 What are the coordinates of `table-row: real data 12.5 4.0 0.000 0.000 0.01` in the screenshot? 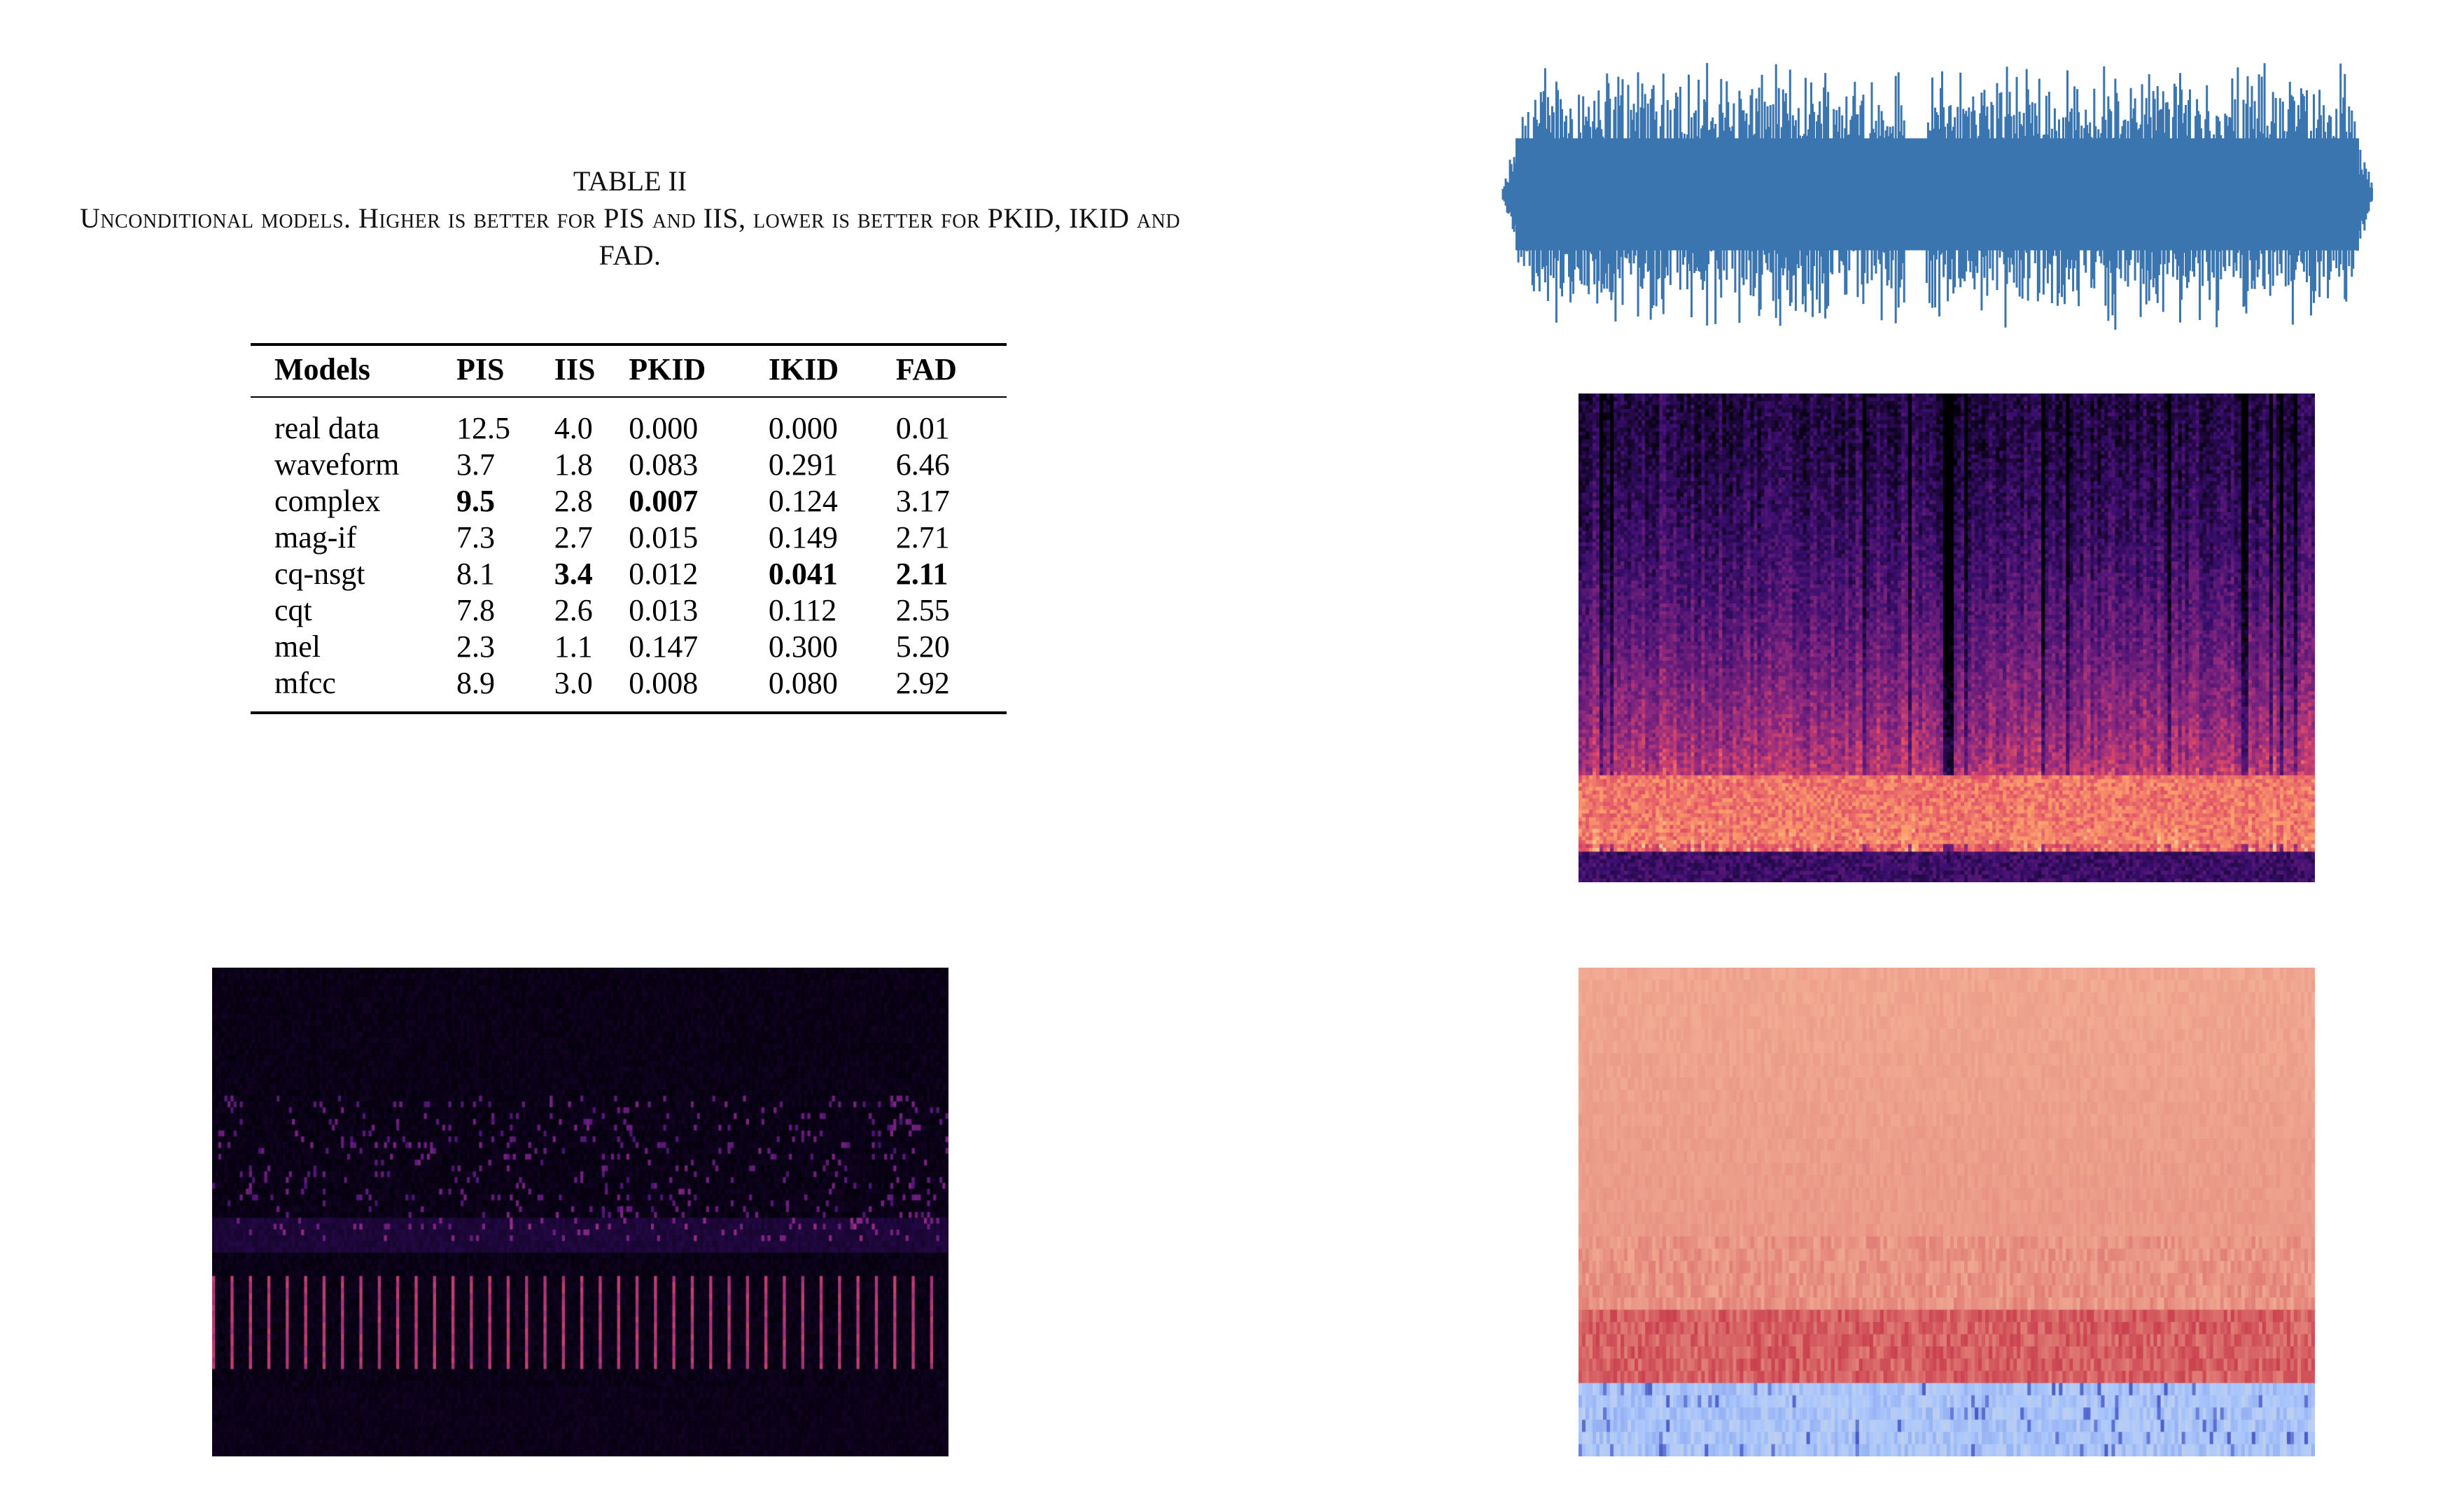 It's located at (629, 422).